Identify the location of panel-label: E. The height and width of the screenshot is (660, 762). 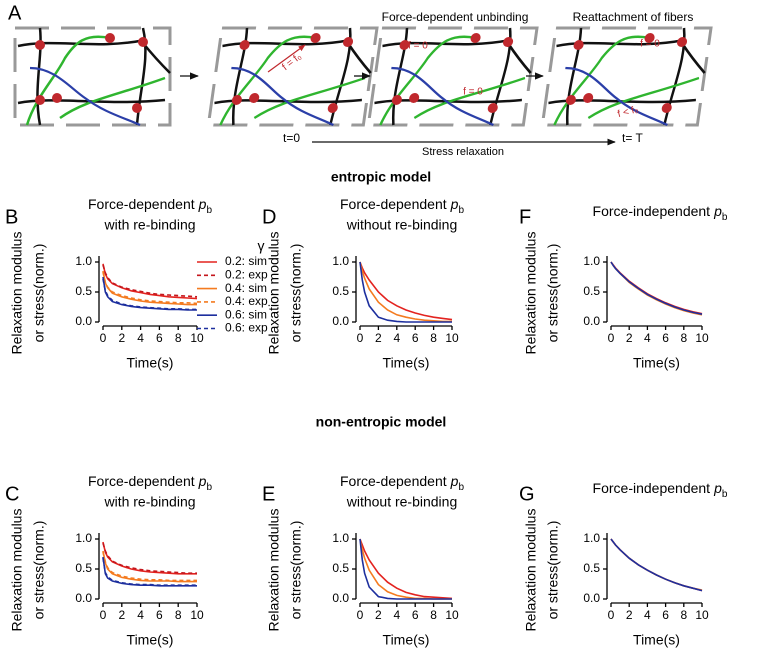
(268, 494).